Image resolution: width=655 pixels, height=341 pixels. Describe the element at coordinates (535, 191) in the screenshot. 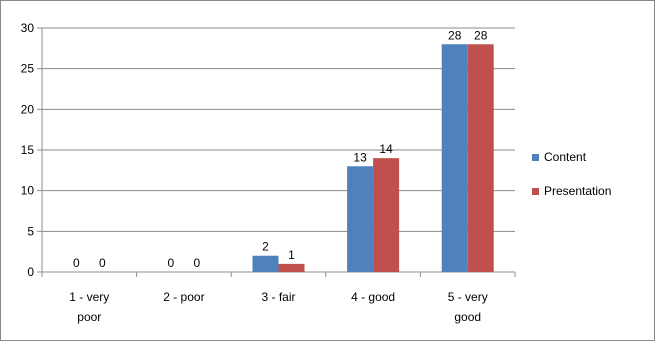

I see `legend-swatch-presentation` at that location.